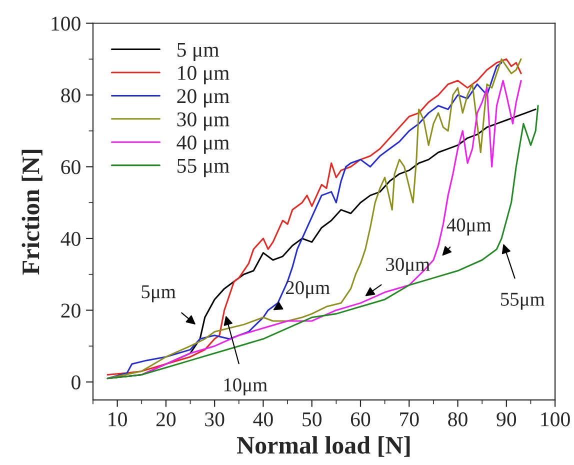 This screenshot has width=574, height=465. Describe the element at coordinates (204, 168) in the screenshot. I see `legend-label: 55 μm` at that location.